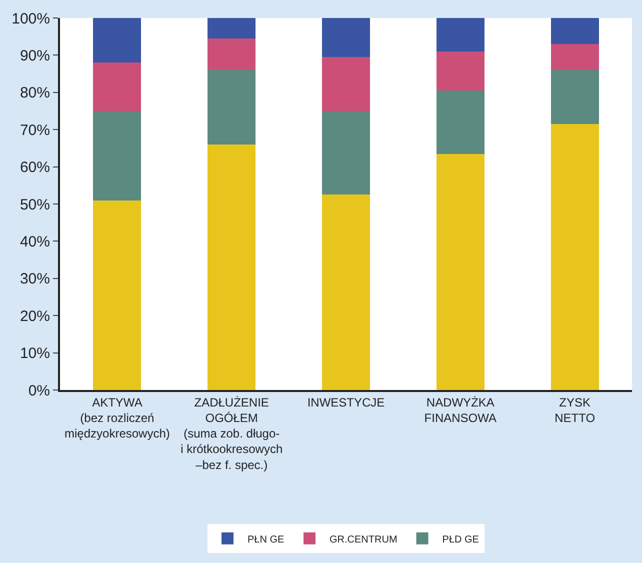  What do you see at coordinates (35, 167) in the screenshot?
I see `y-tick-label: 60%` at bounding box center [35, 167].